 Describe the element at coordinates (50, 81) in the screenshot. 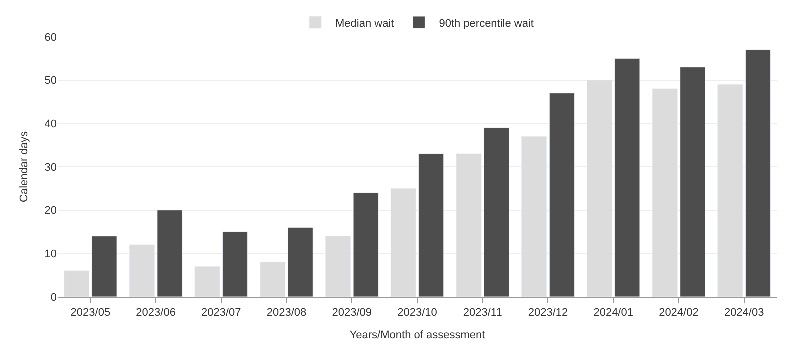

I see `y-tick-label: 50` at that location.